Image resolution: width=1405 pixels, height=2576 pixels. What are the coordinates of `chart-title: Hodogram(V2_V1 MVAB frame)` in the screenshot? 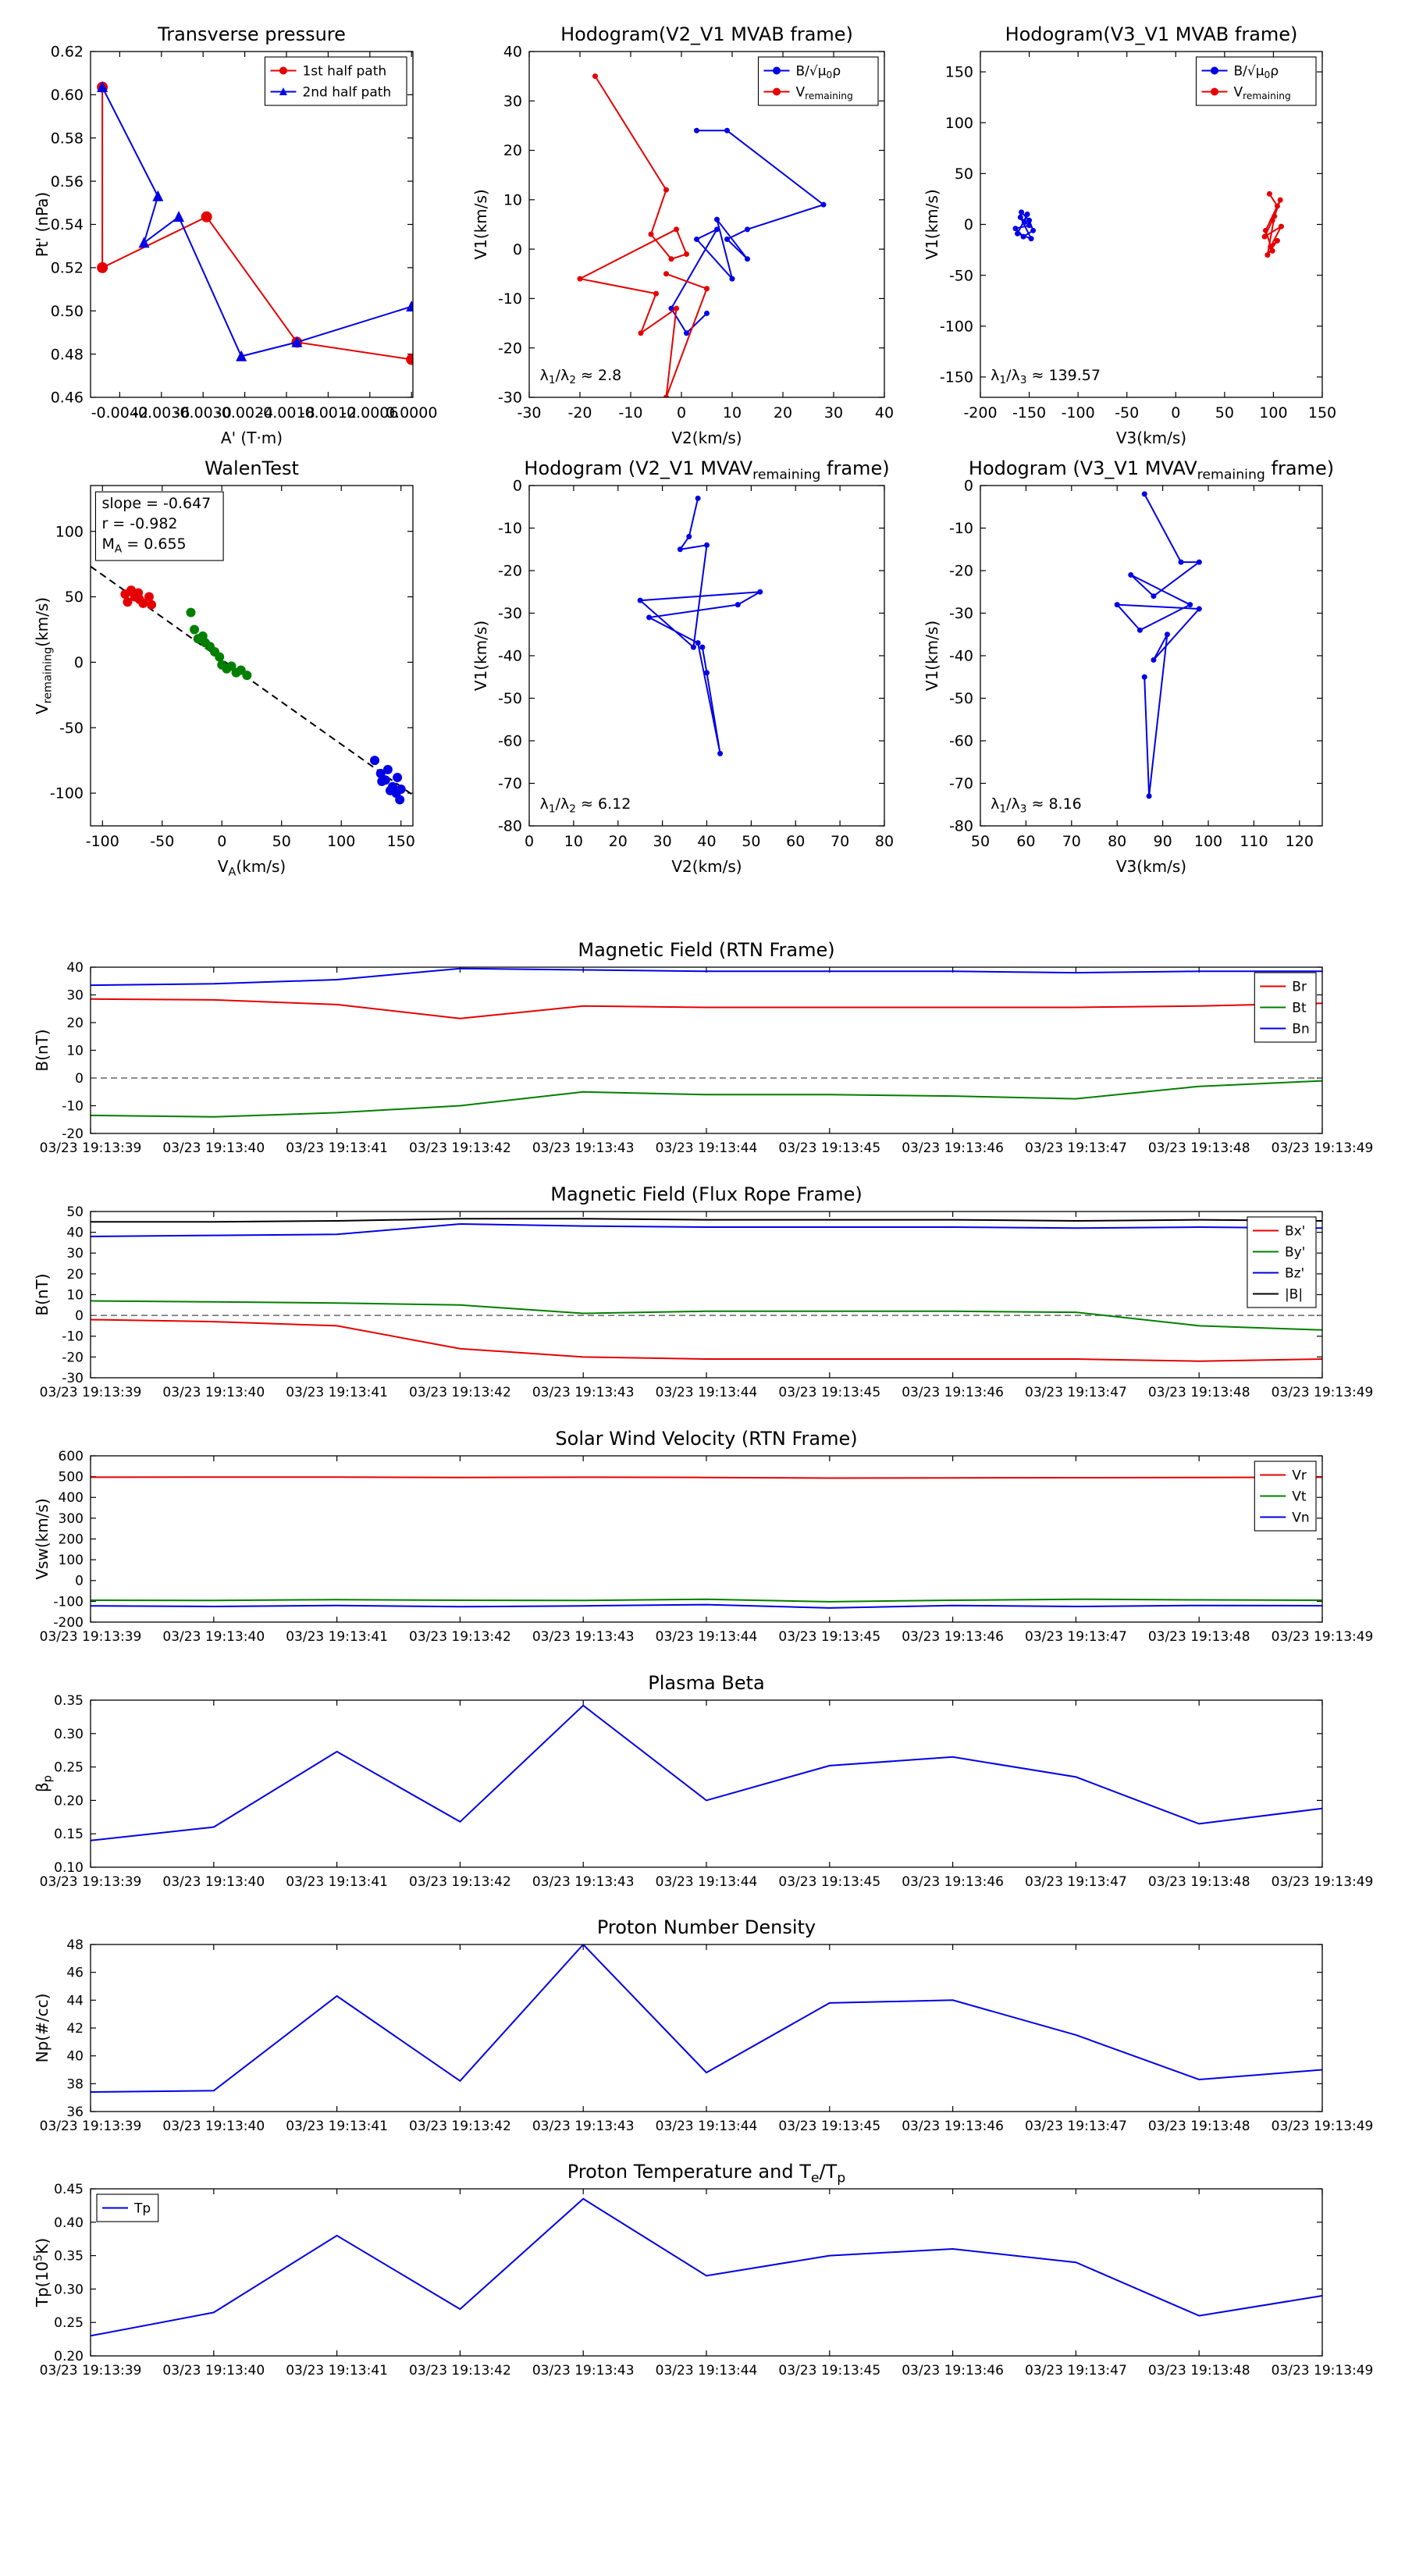 It's located at (707, 34).